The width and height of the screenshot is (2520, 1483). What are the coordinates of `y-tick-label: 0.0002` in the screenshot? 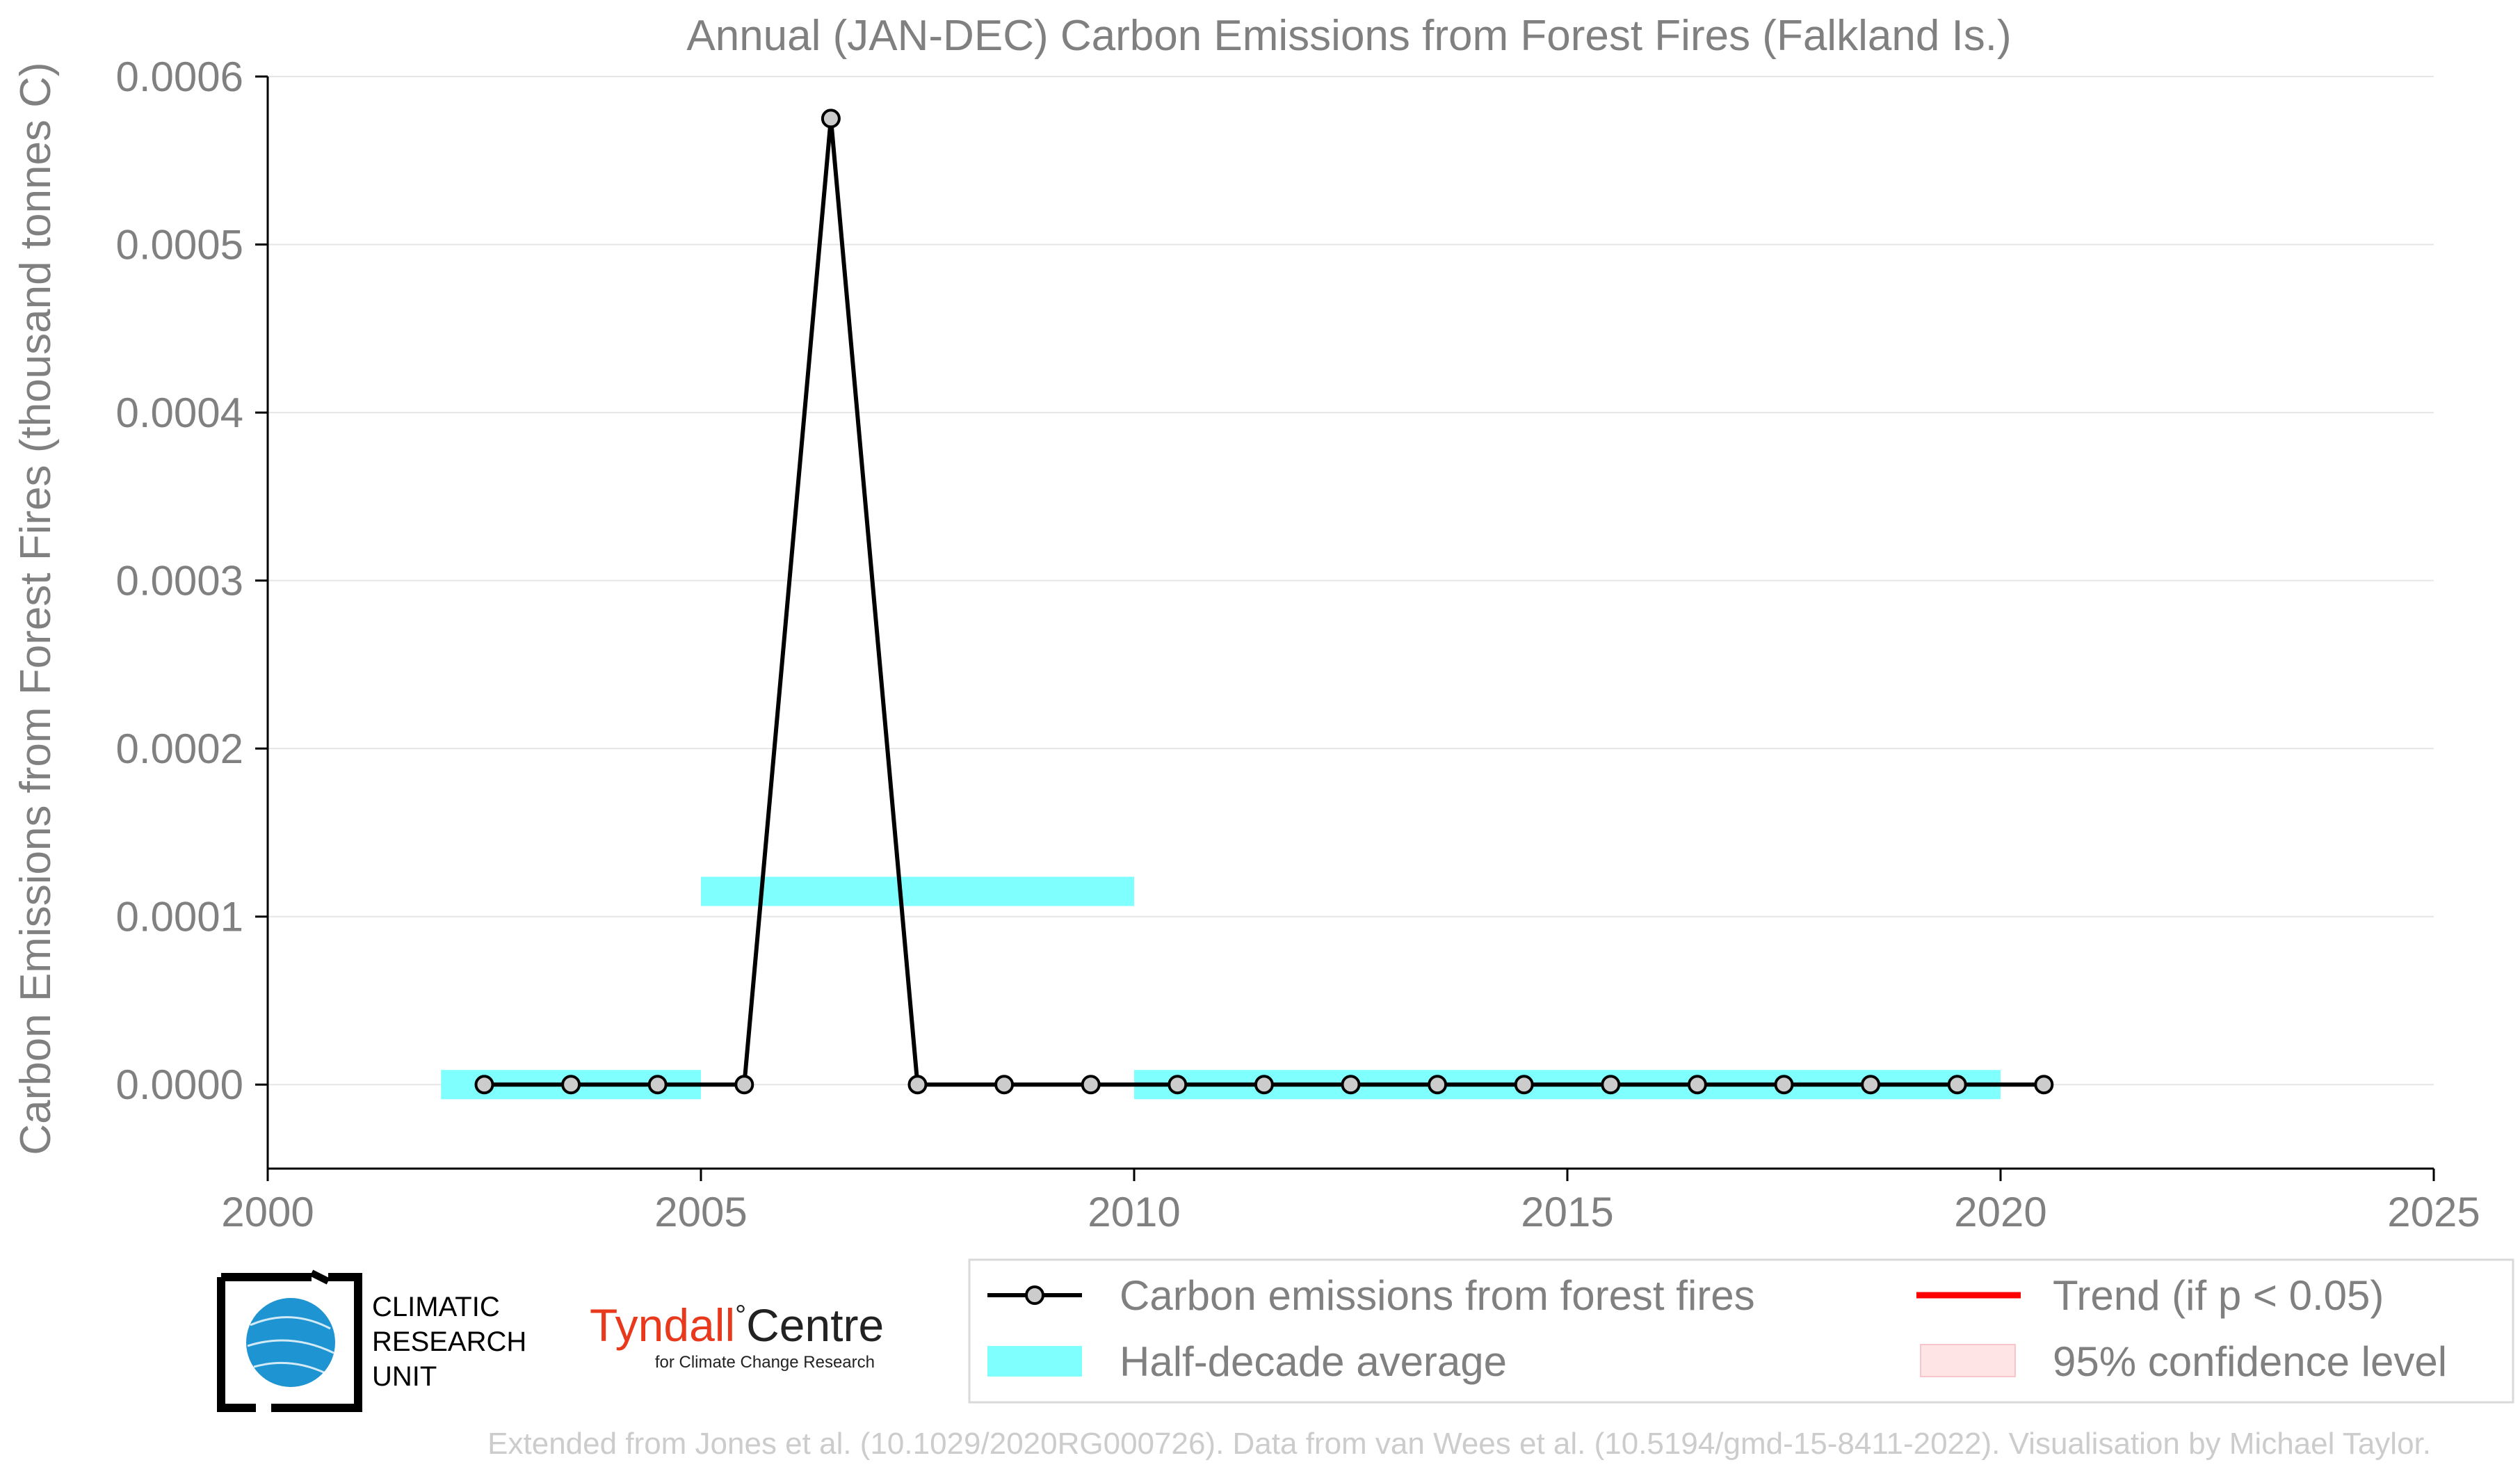 It's located at (179, 749).